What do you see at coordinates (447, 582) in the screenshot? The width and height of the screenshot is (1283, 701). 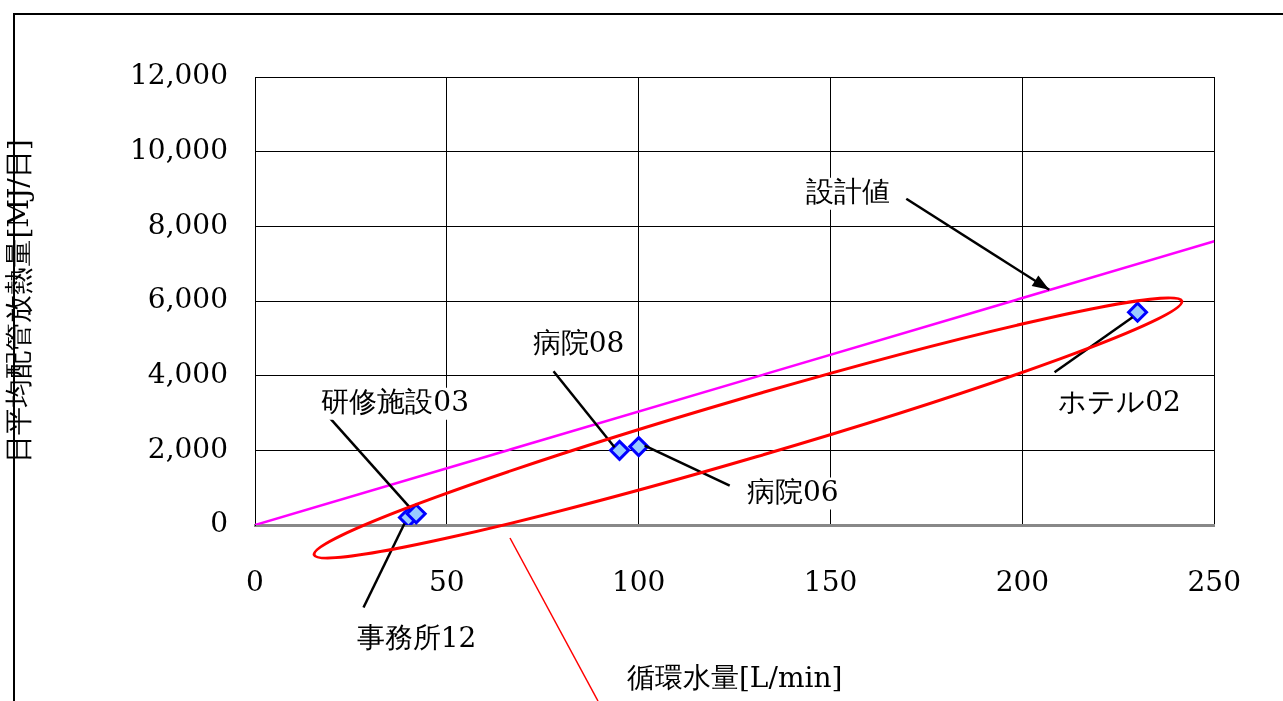 I see `x-tick-label: 50` at bounding box center [447, 582].